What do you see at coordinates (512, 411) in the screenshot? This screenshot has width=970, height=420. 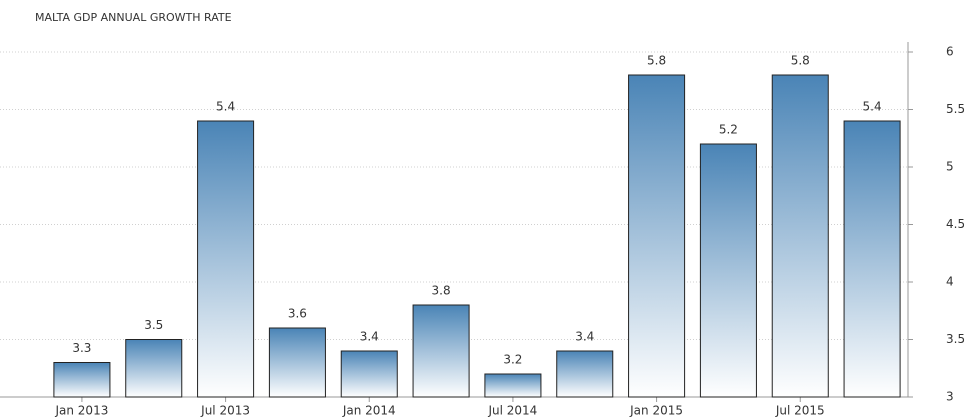 I see `x-tick-label: Jul 2014` at bounding box center [512, 411].